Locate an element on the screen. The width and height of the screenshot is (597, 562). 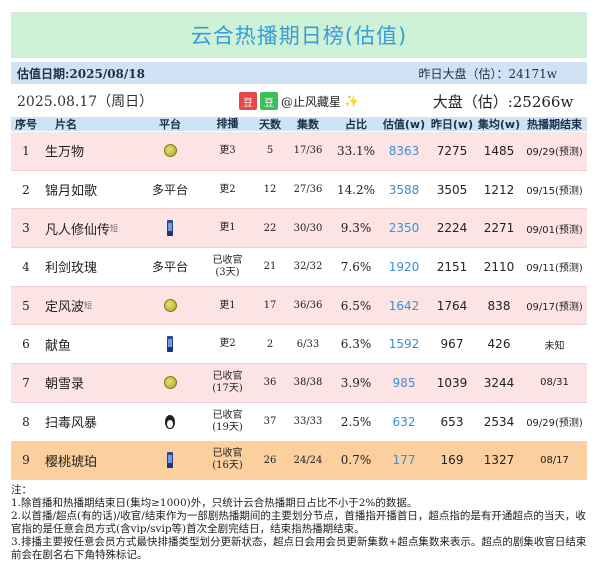
row-estimate: 1642 is located at coordinates (404, 305).